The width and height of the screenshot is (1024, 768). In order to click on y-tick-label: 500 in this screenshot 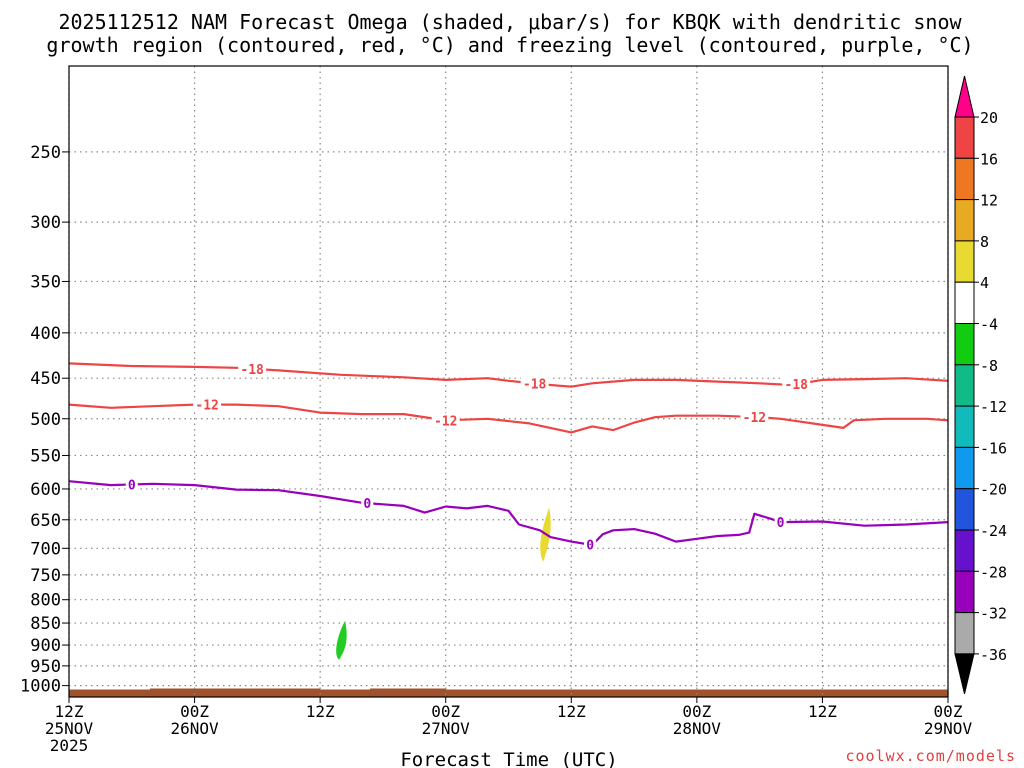, I will do `click(45, 420)`.